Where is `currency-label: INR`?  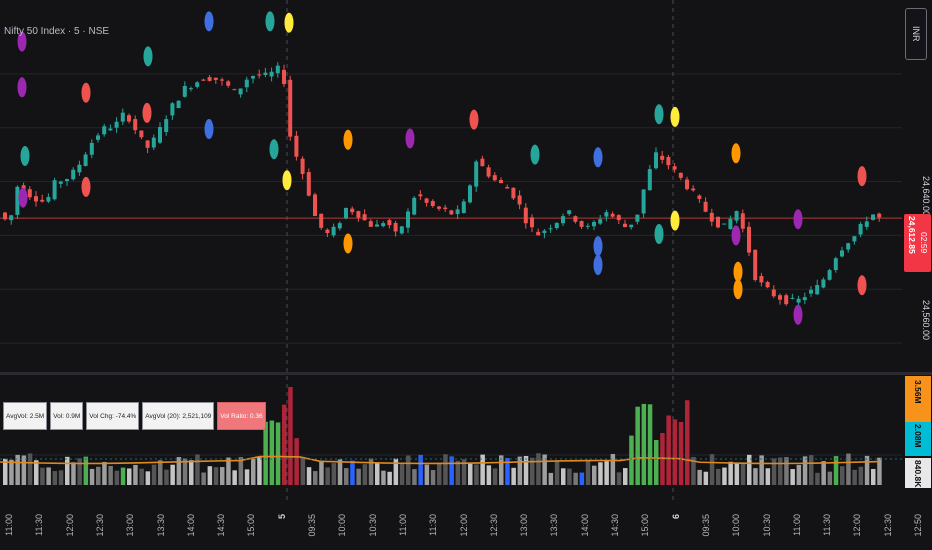
currency-label: INR is located at coordinates (916, 34).